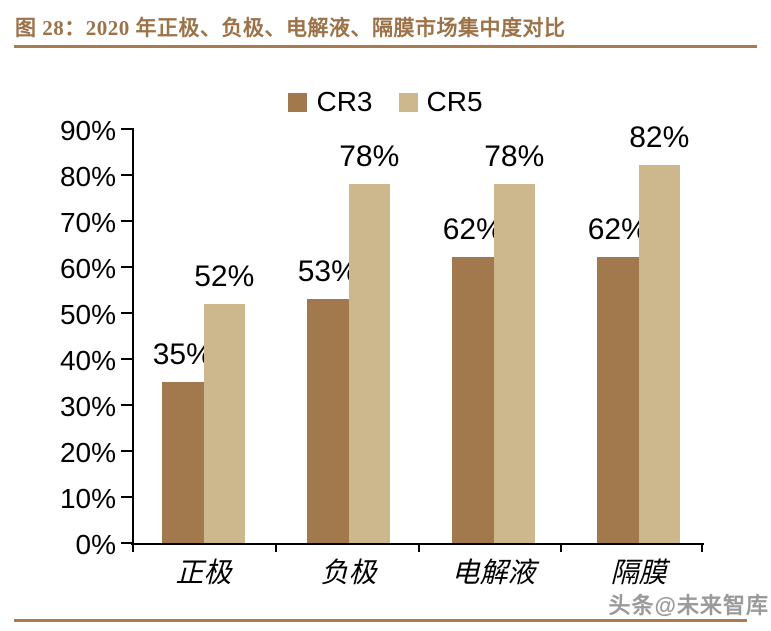  I want to click on legend-label-cr5: CR5, so click(454, 101).